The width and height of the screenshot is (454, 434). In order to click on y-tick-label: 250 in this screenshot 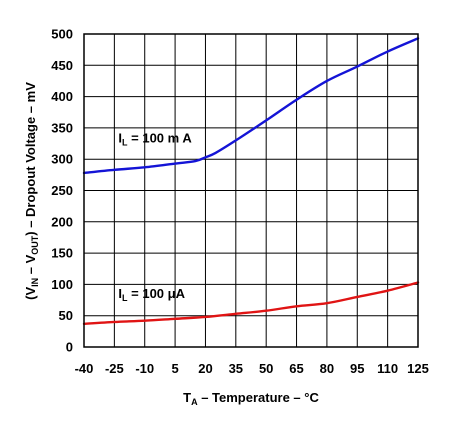, I will do `click(62, 190)`.